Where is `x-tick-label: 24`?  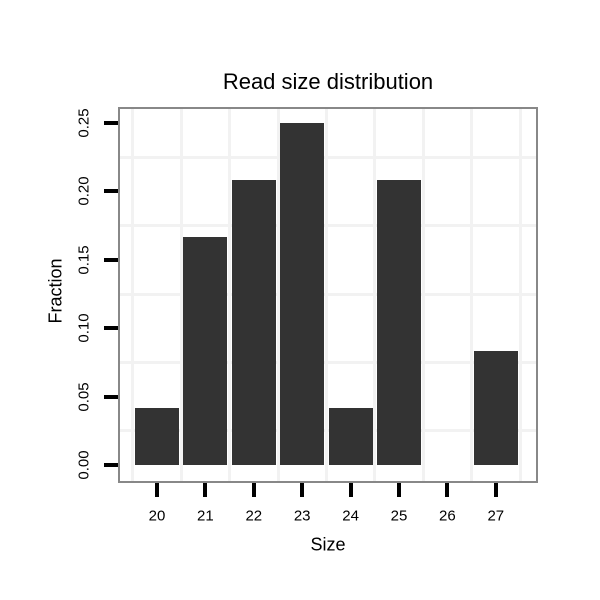 x-tick-label: 24 is located at coordinates (350, 516).